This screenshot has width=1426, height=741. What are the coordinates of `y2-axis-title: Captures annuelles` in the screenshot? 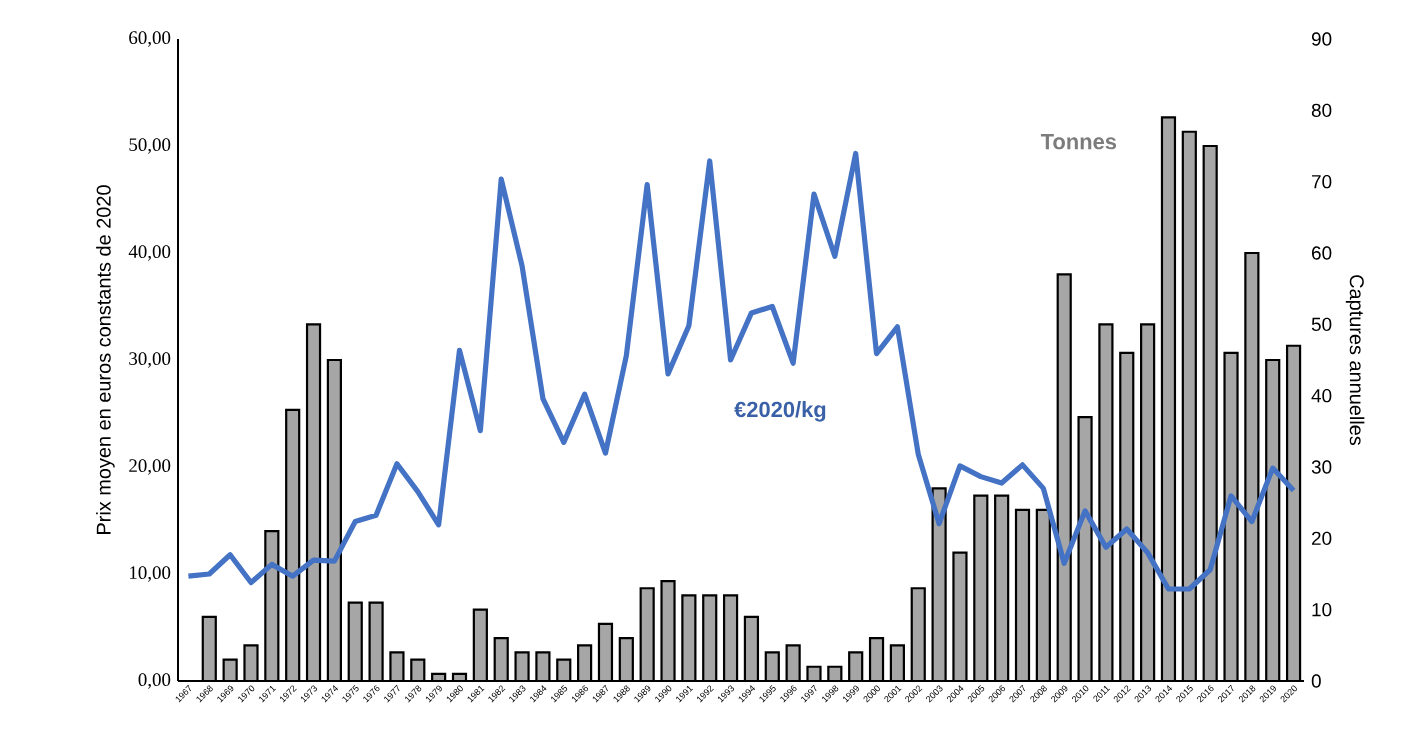 It's located at (1355, 360).